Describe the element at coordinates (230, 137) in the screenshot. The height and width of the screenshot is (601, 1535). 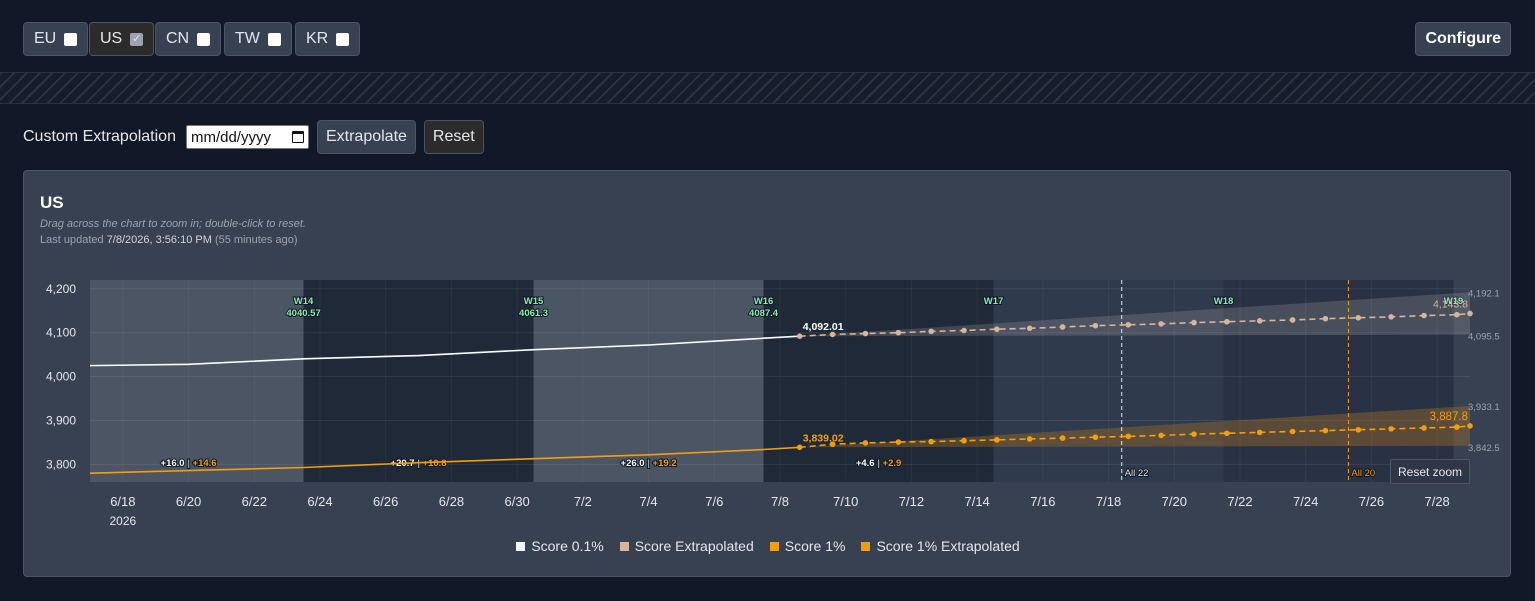
I see `date-placeholder: mm/dd/yyyy` at that location.